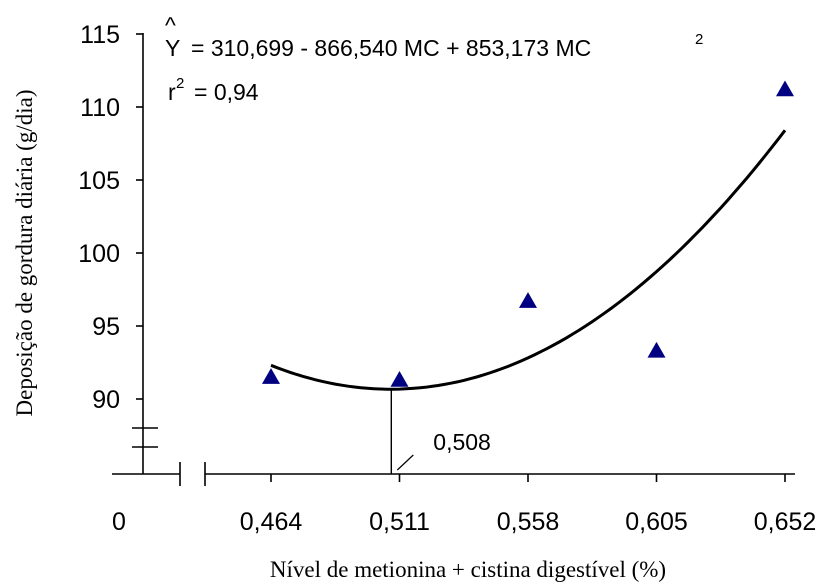 Image resolution: width=826 pixels, height=586 pixels. I want to click on y-axis-label: Deposição de gordura diária (g/dia), so click(24, 253).